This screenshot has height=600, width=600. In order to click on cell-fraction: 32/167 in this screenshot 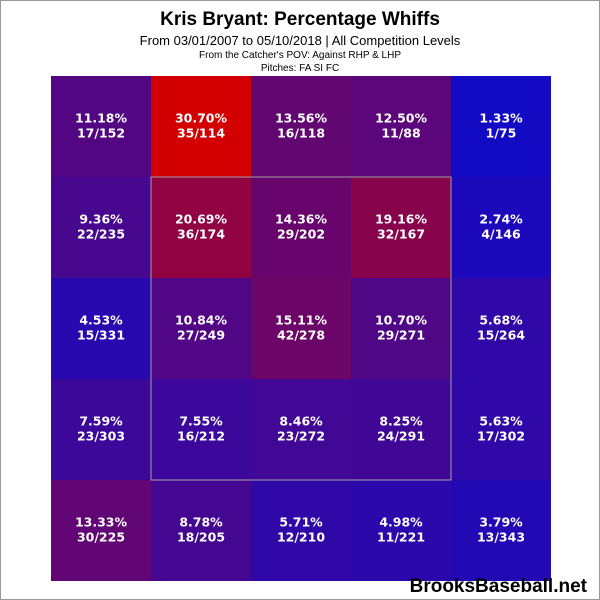, I will do `click(401, 234)`.